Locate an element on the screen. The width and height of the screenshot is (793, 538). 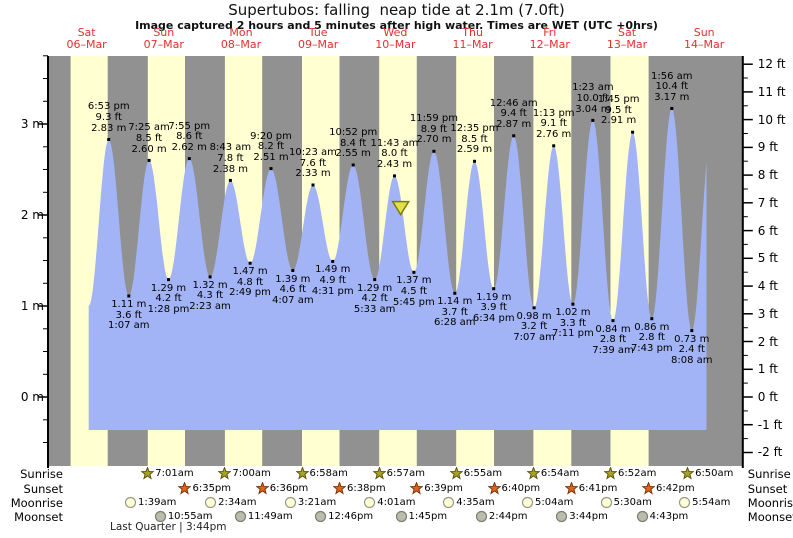
sunrise-time: 6:55am is located at coordinates (483, 473).